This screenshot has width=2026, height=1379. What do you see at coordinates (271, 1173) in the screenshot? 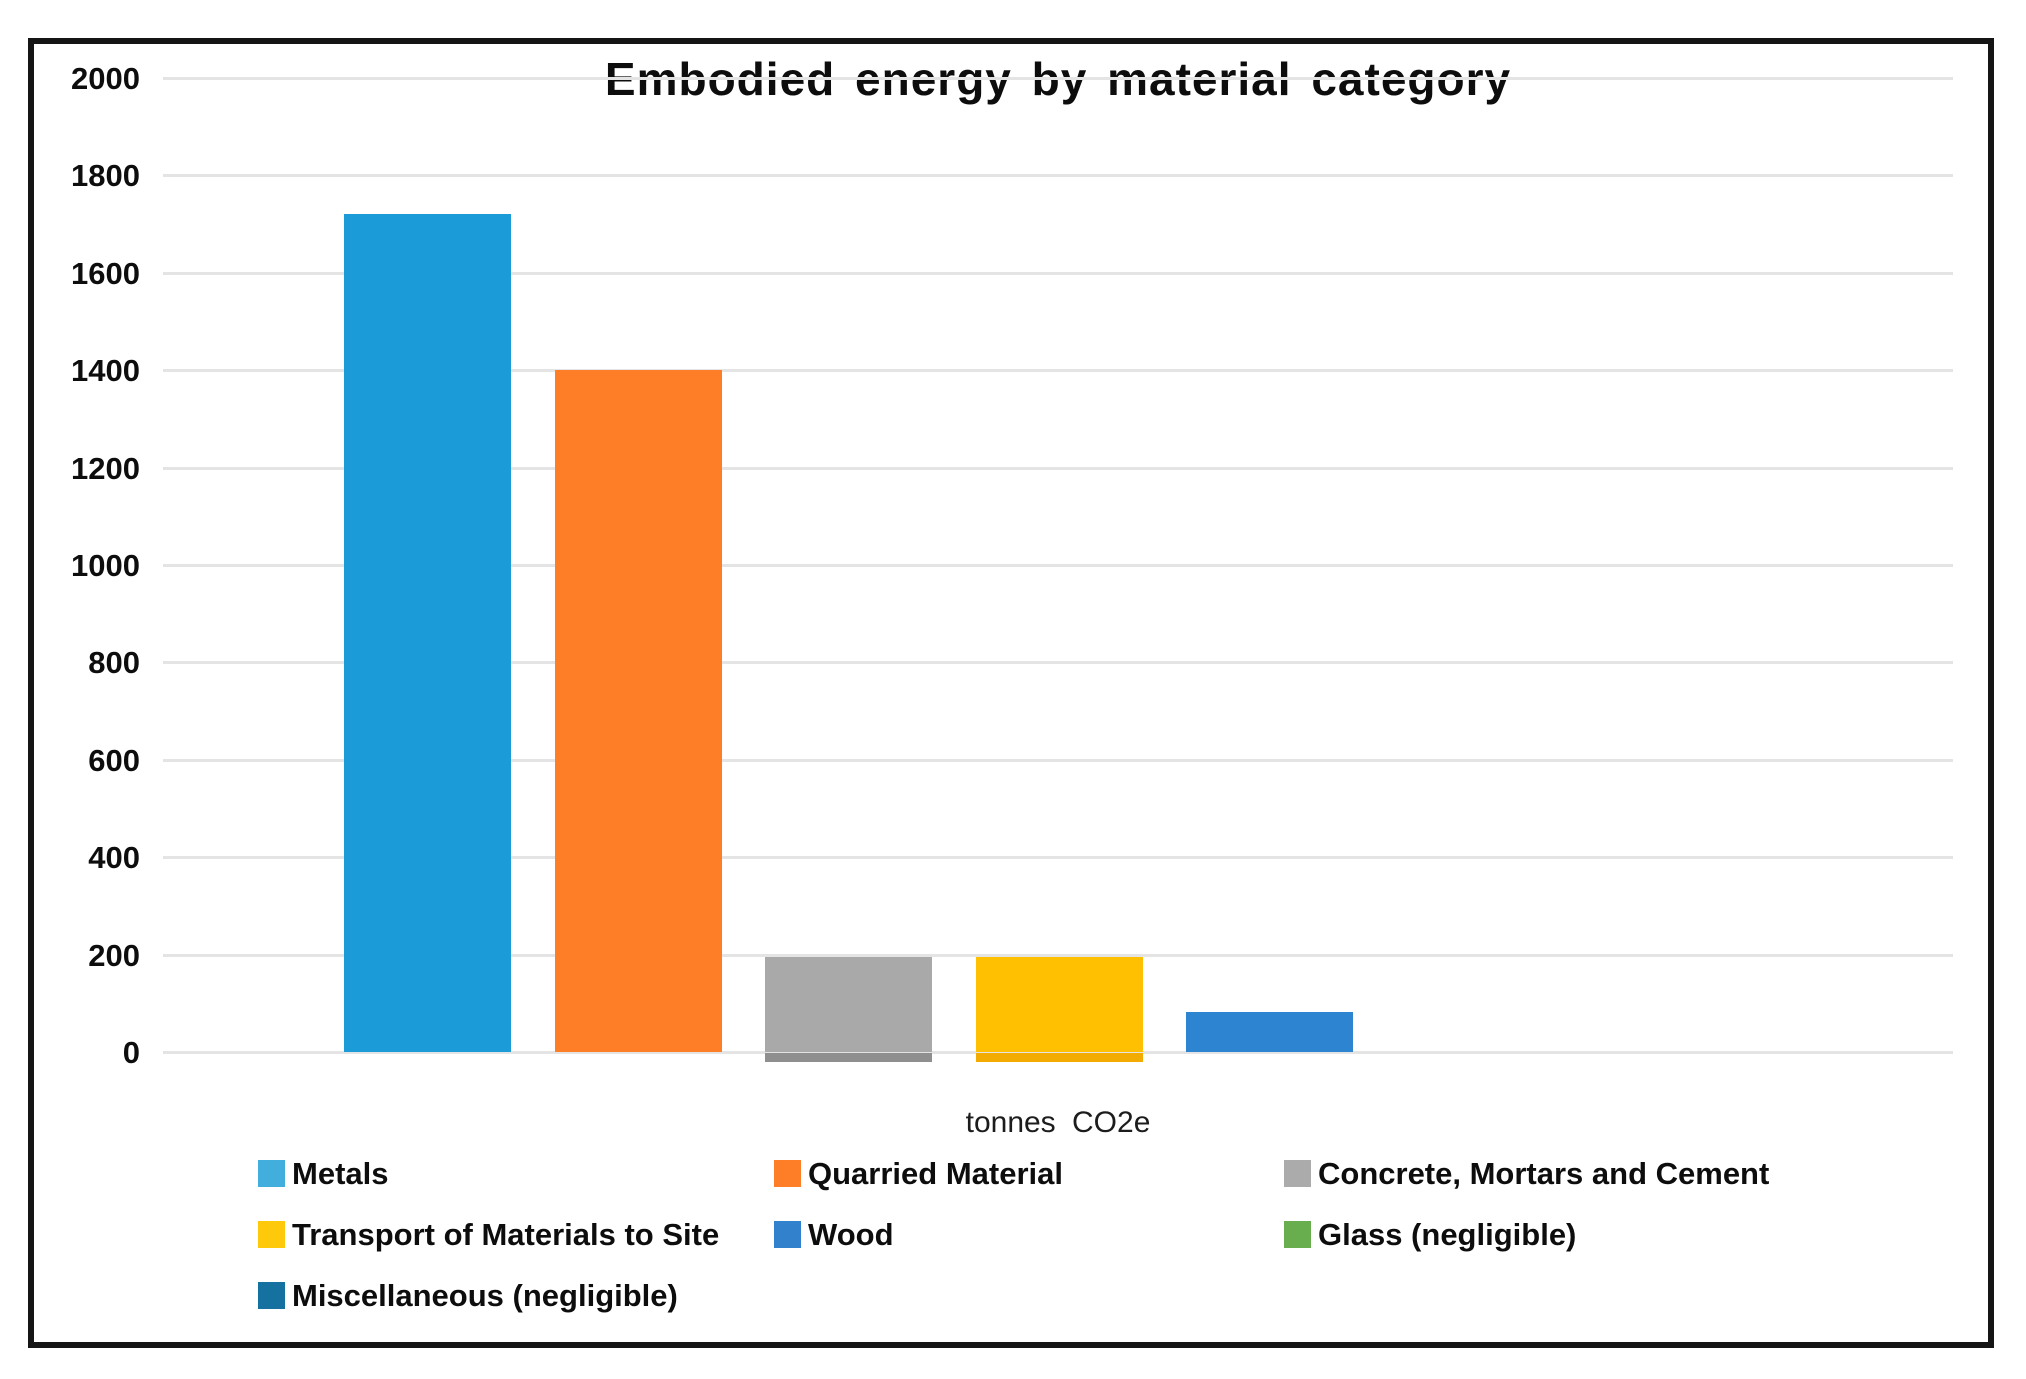
I see `legend-swatch-metals` at bounding box center [271, 1173].